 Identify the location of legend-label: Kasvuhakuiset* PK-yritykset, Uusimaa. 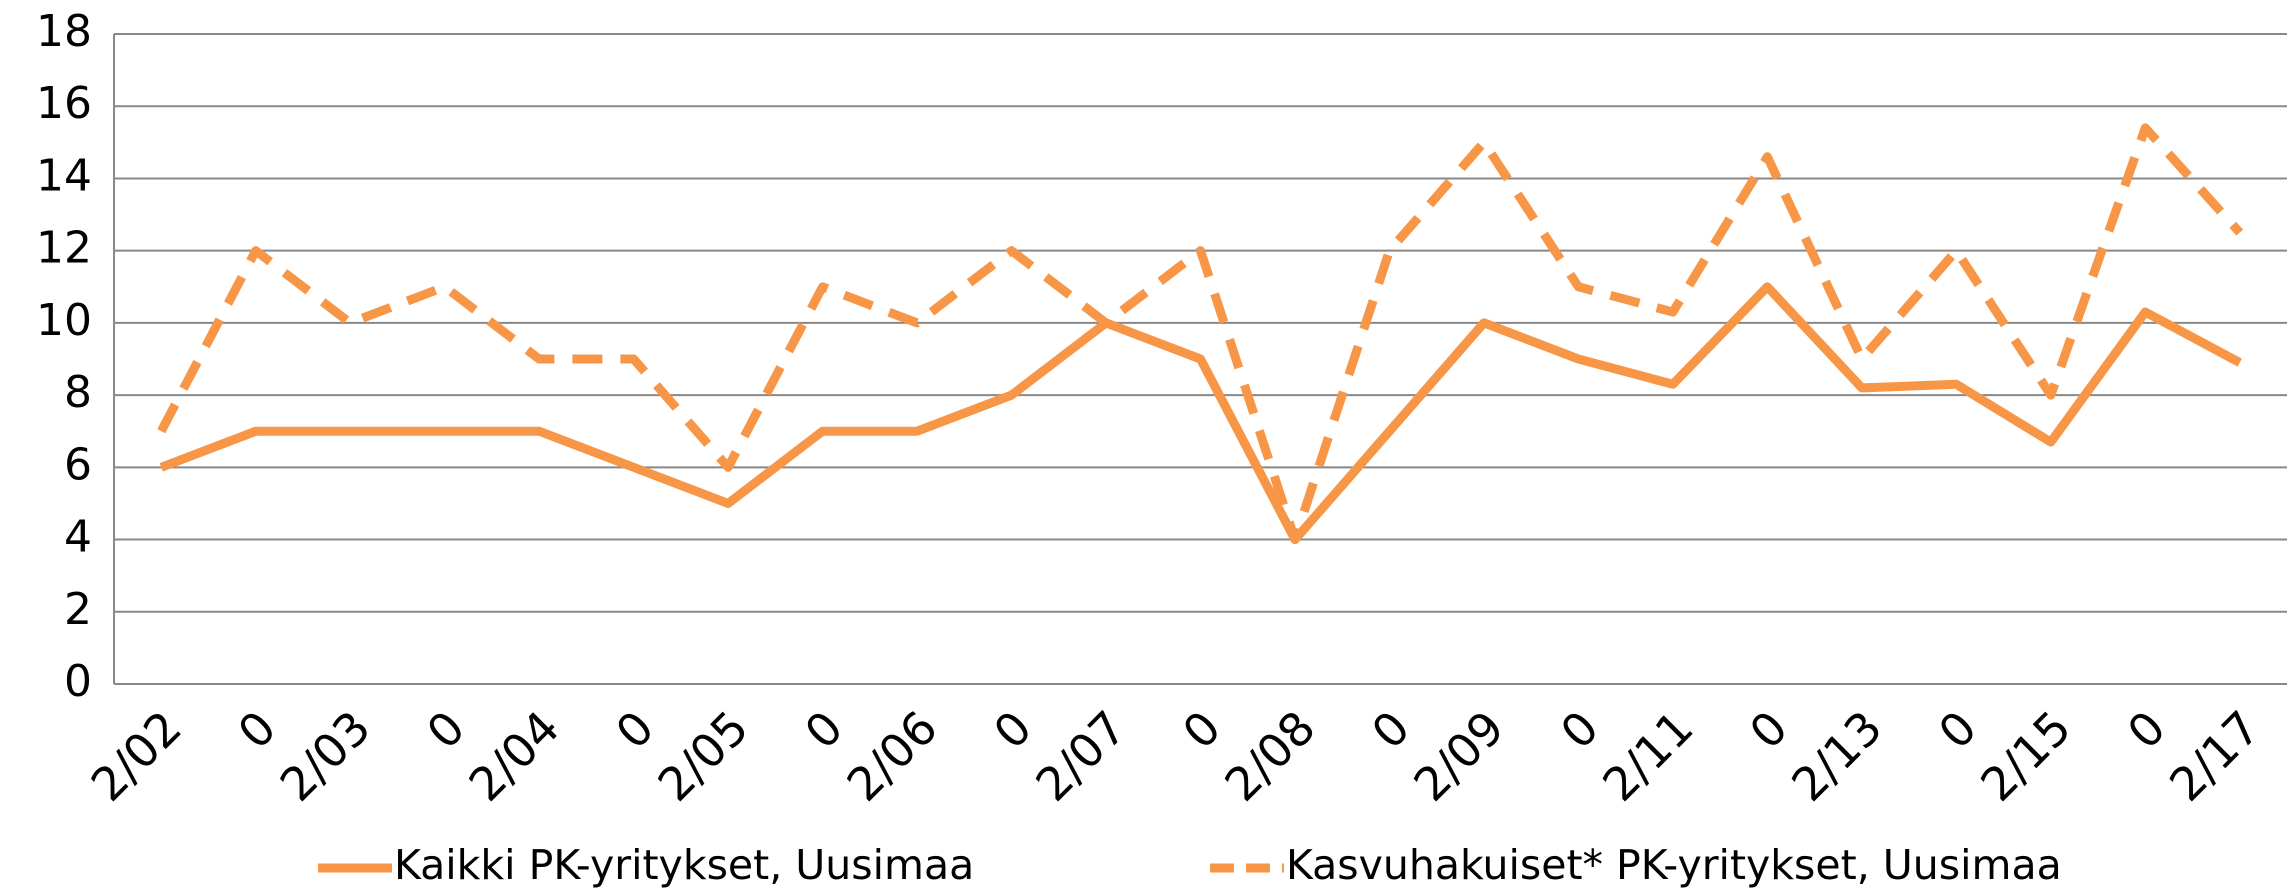
(1674, 865).